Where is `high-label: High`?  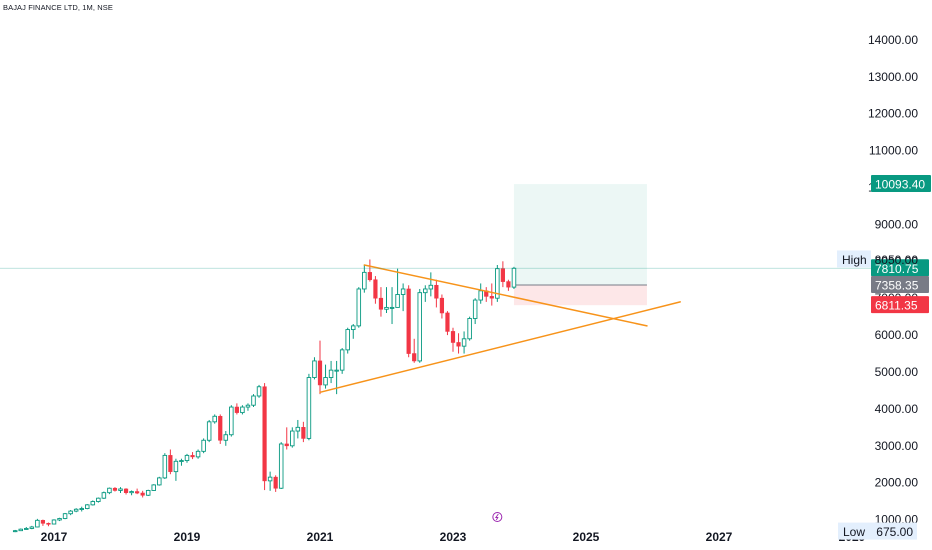 high-label: High is located at coordinates (854, 260).